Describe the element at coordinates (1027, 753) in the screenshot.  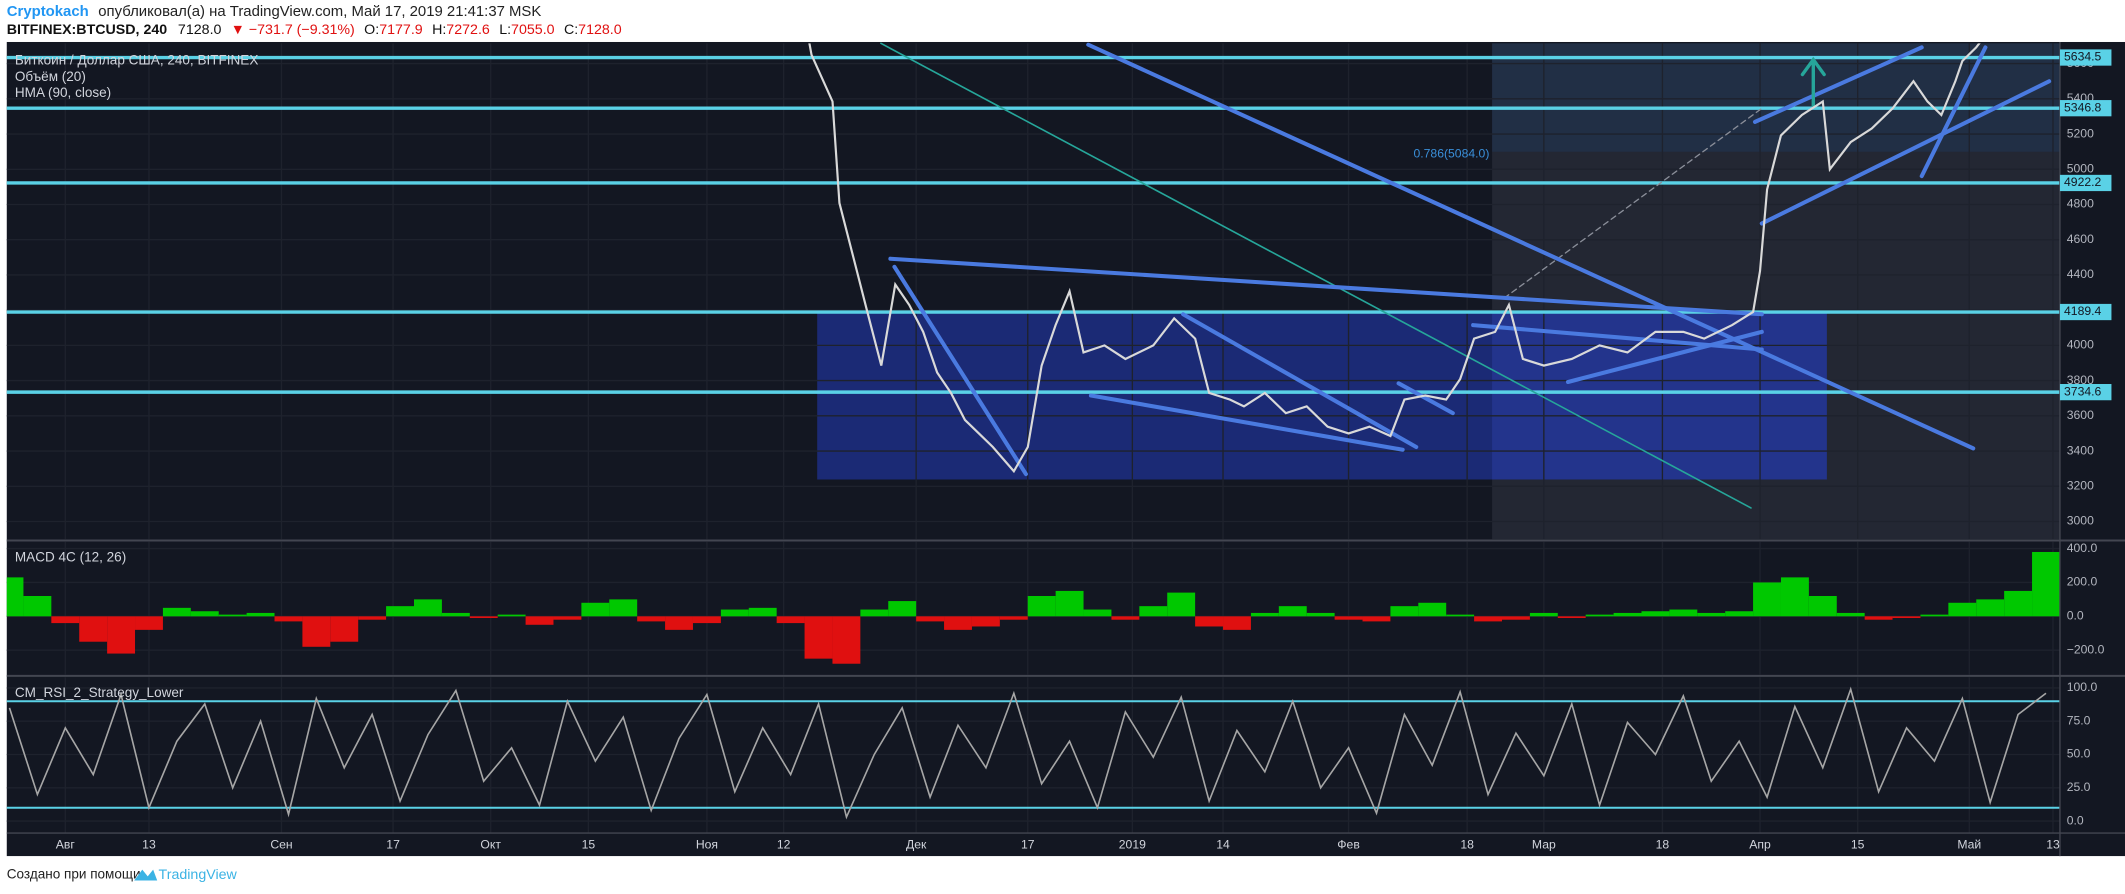
I see `rsi-line` at that location.